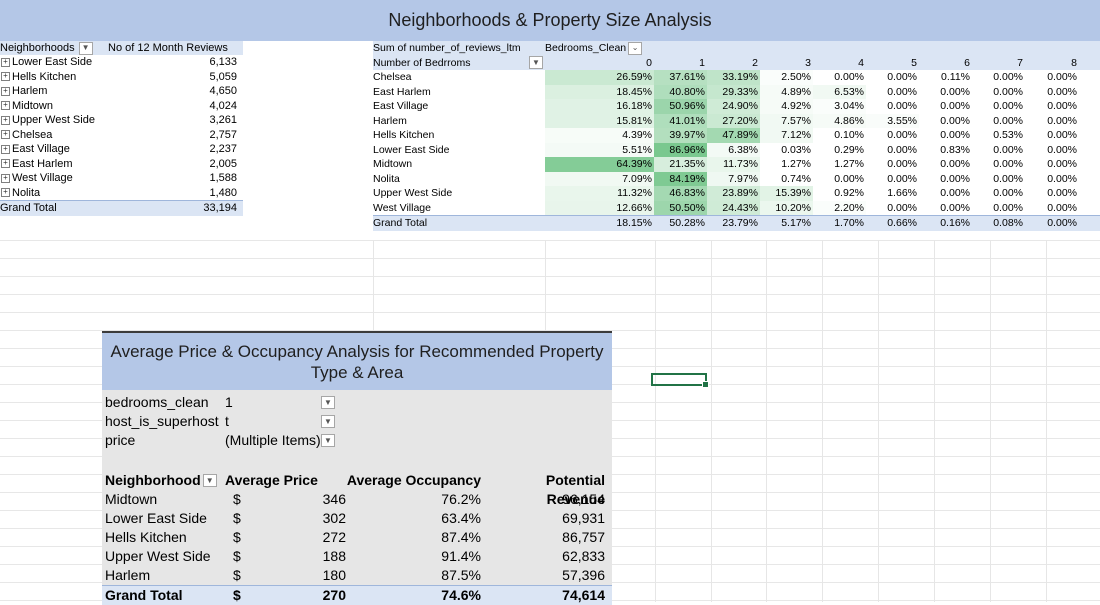 This screenshot has height=605, width=1100. I want to click on percent-cell: 33.19%, so click(733, 77).